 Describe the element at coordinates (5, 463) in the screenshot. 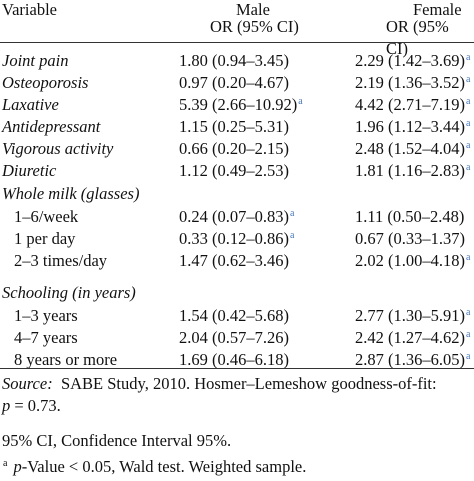

I see `footnote-a-mark: a` at that location.